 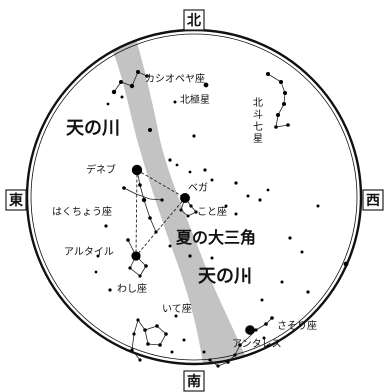 What do you see at coordinates (297, 325) in the screenshot?
I see `label-scorpius: さそり座` at bounding box center [297, 325].